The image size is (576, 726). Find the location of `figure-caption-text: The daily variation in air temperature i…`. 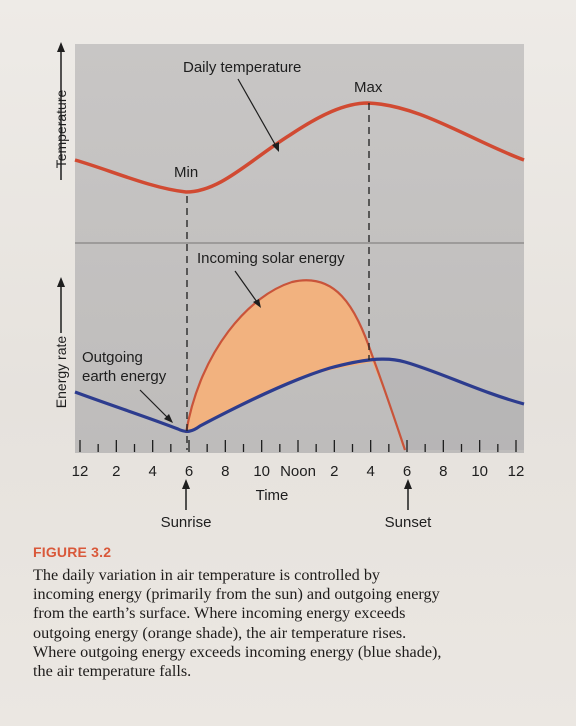

figure-caption-text: The daily variation in air temperature i… is located at coordinates (293, 623).